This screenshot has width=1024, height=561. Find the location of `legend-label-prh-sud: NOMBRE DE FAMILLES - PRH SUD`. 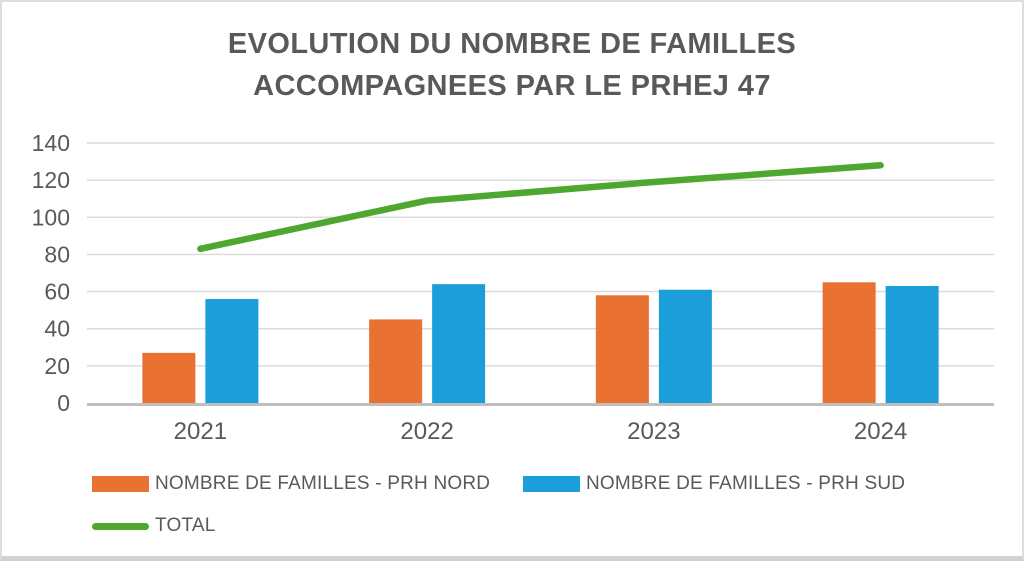

legend-label-prh-sud: NOMBRE DE FAMILLES - PRH SUD is located at coordinates (746, 483).